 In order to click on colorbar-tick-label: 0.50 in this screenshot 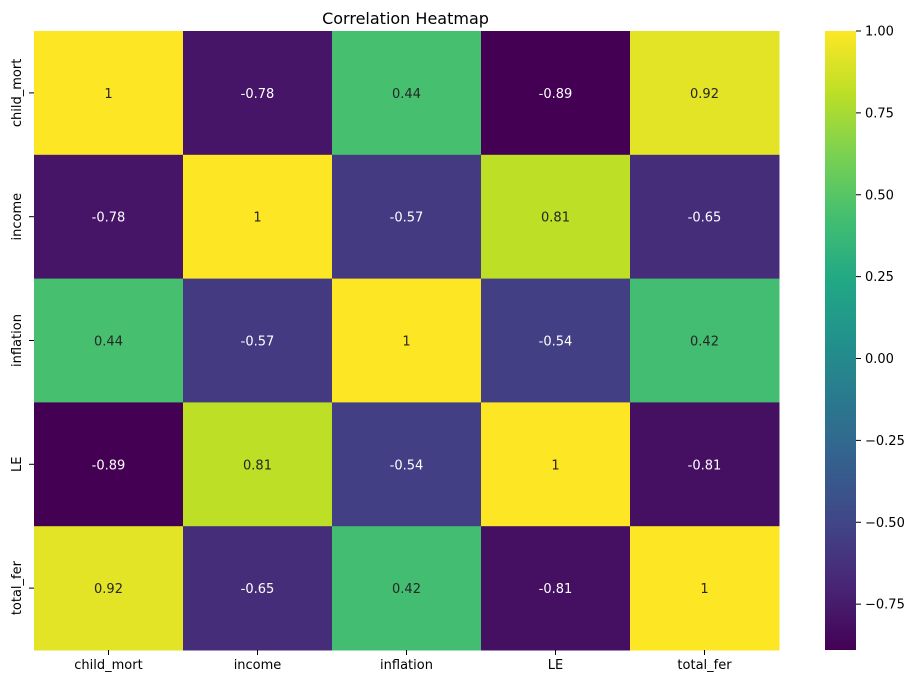, I will do `click(879, 195)`.